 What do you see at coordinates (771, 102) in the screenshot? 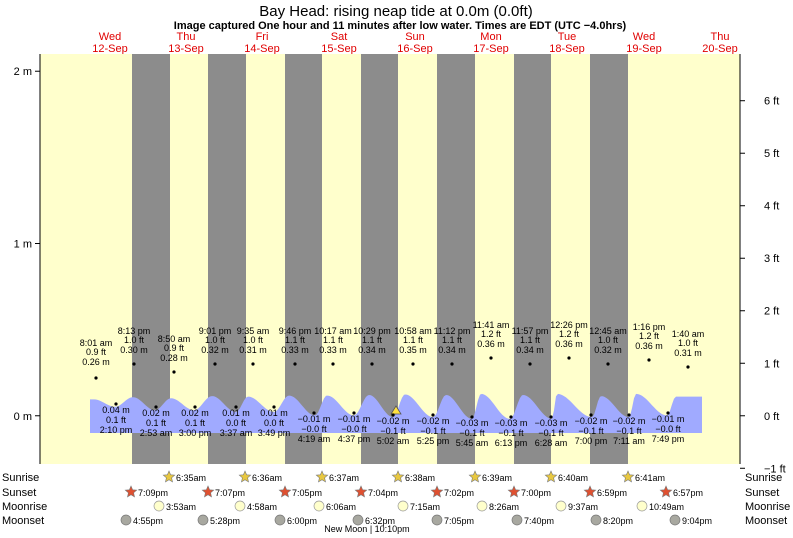
I see `ft-tick-label: 6 ft` at bounding box center [771, 102].